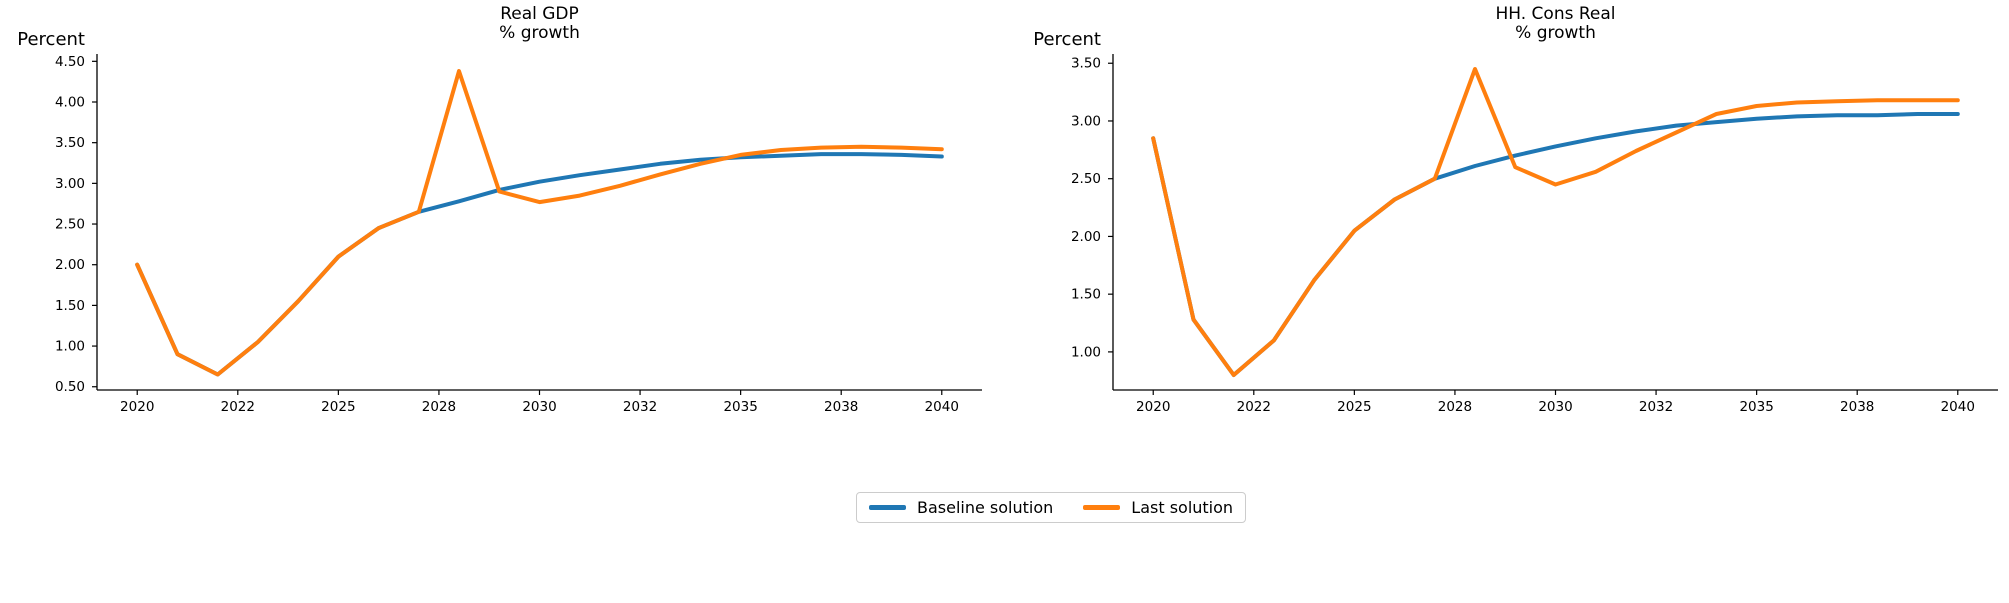 The image size is (2009, 603). Describe the element at coordinates (539, 14) in the screenshot. I see `chart-title-line1: Real GDP` at that location.